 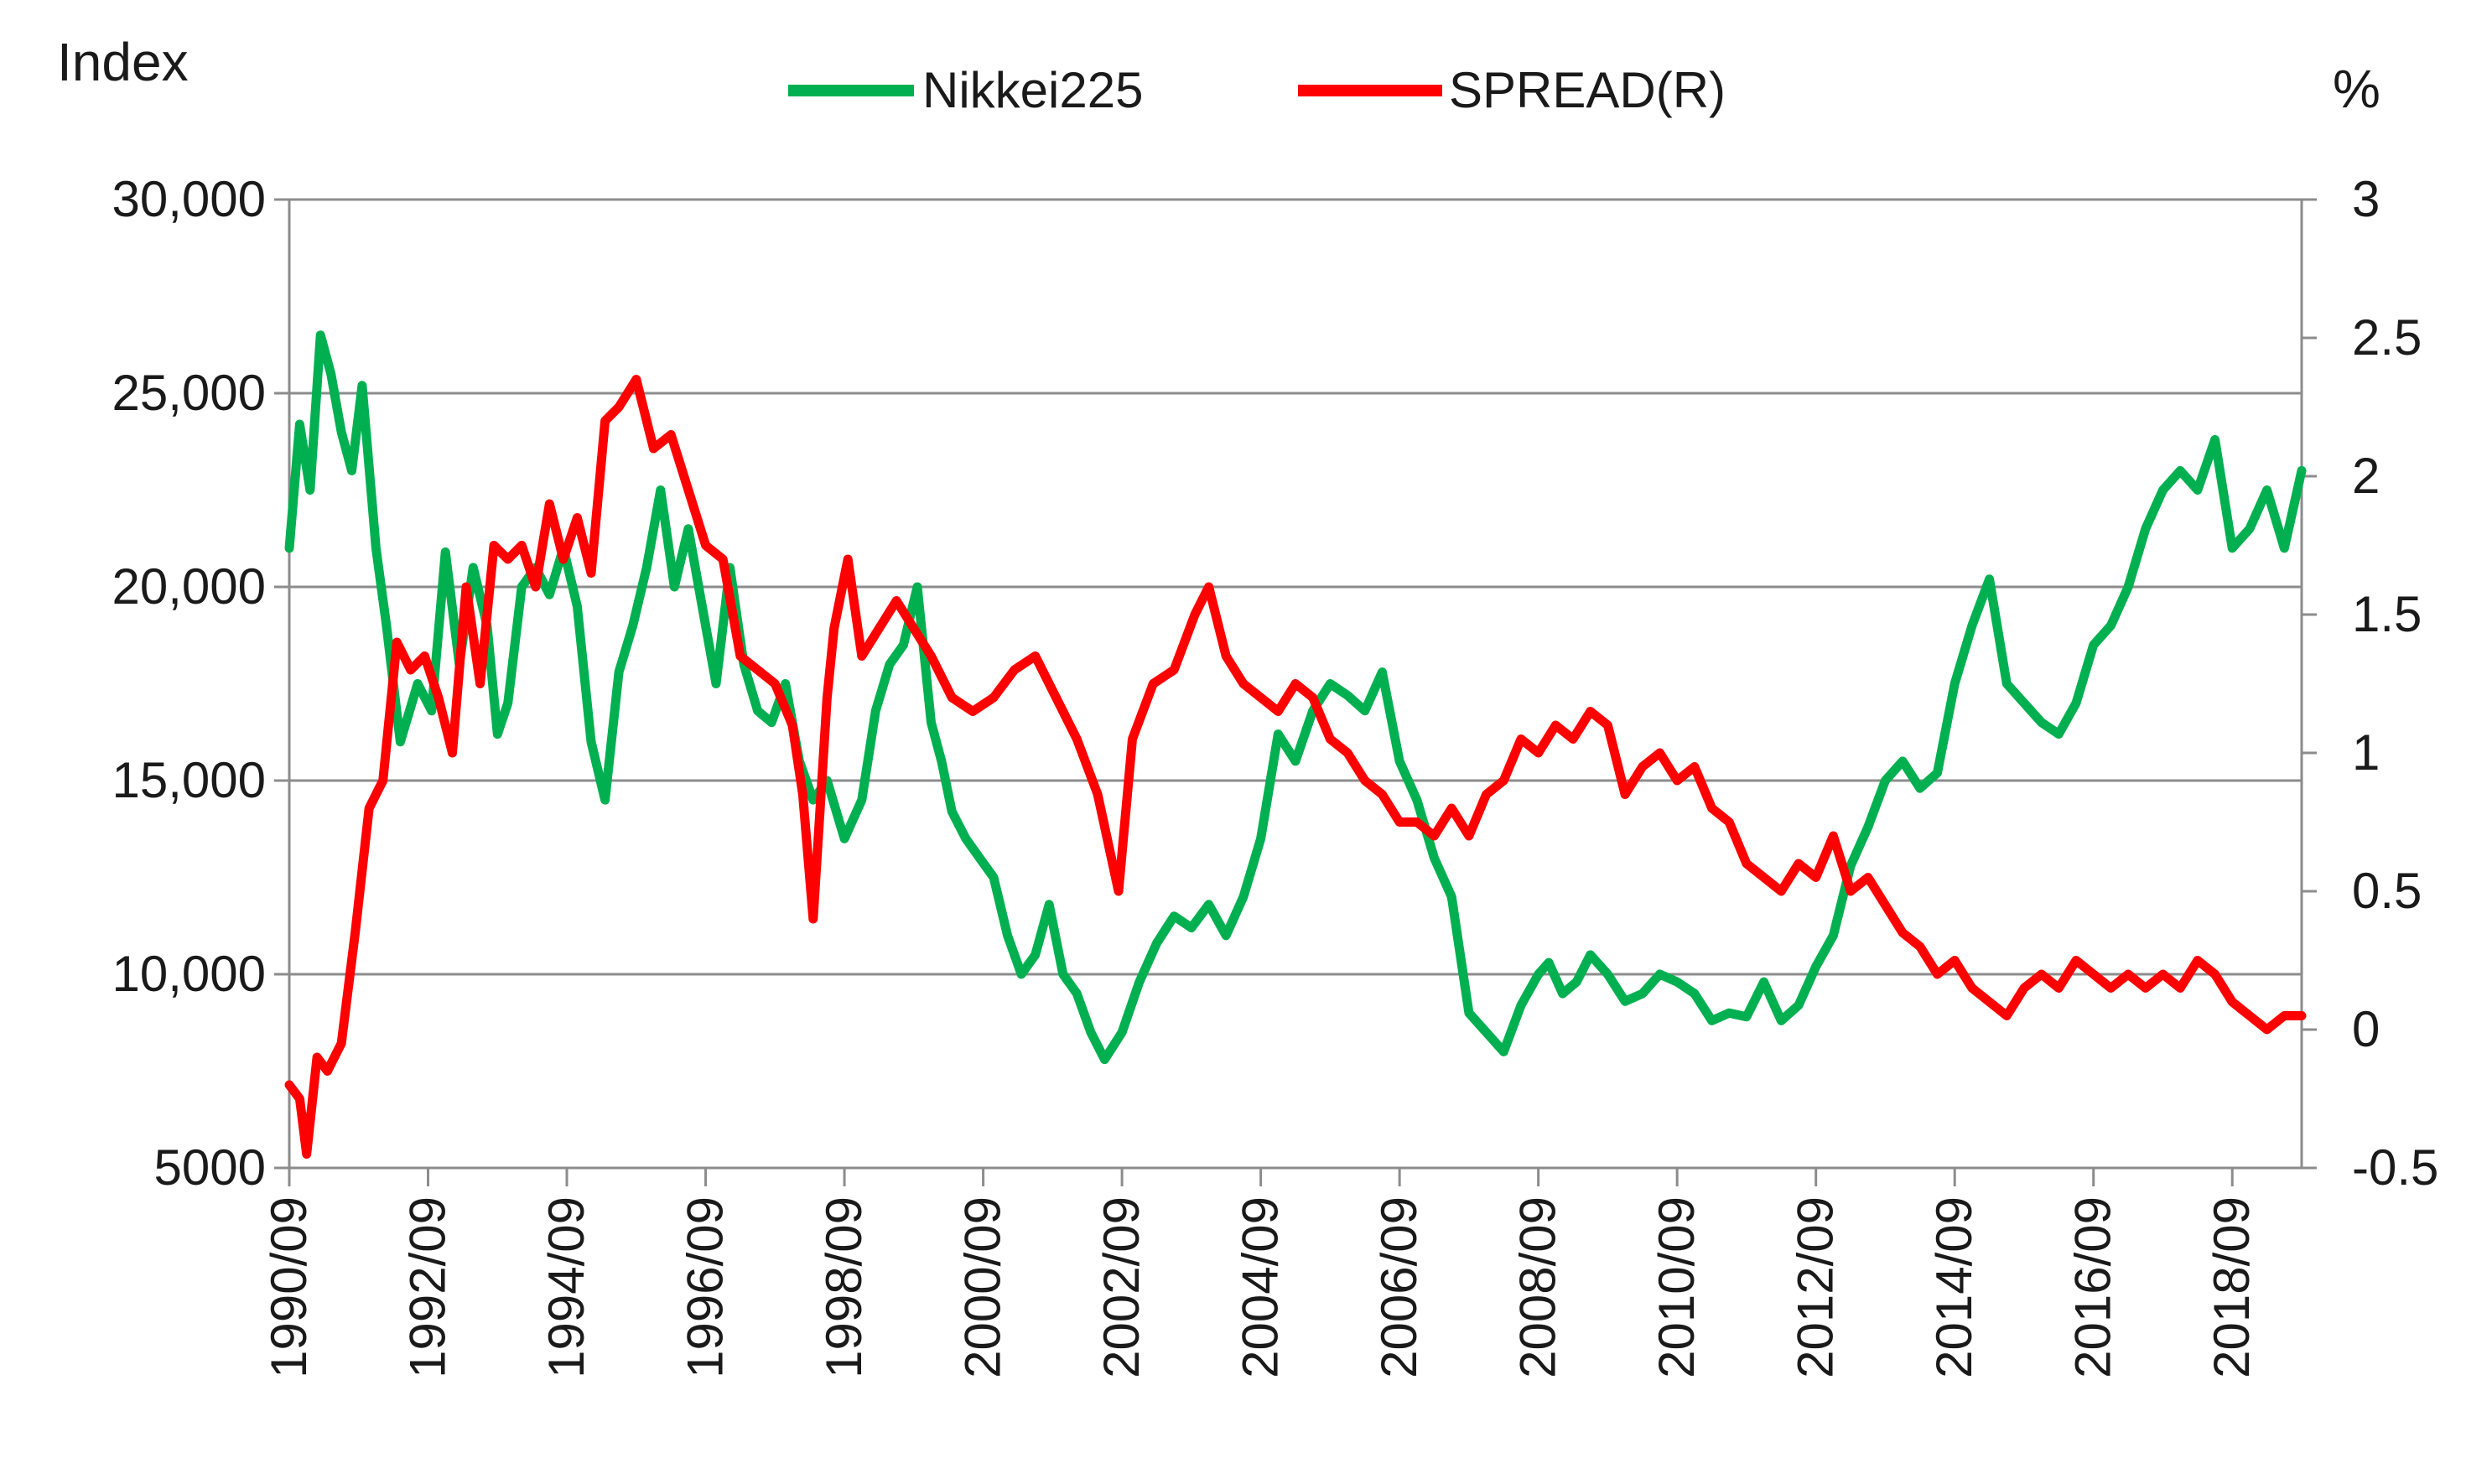 I want to click on y-right-tick-label: 1, so click(x=2366, y=752).